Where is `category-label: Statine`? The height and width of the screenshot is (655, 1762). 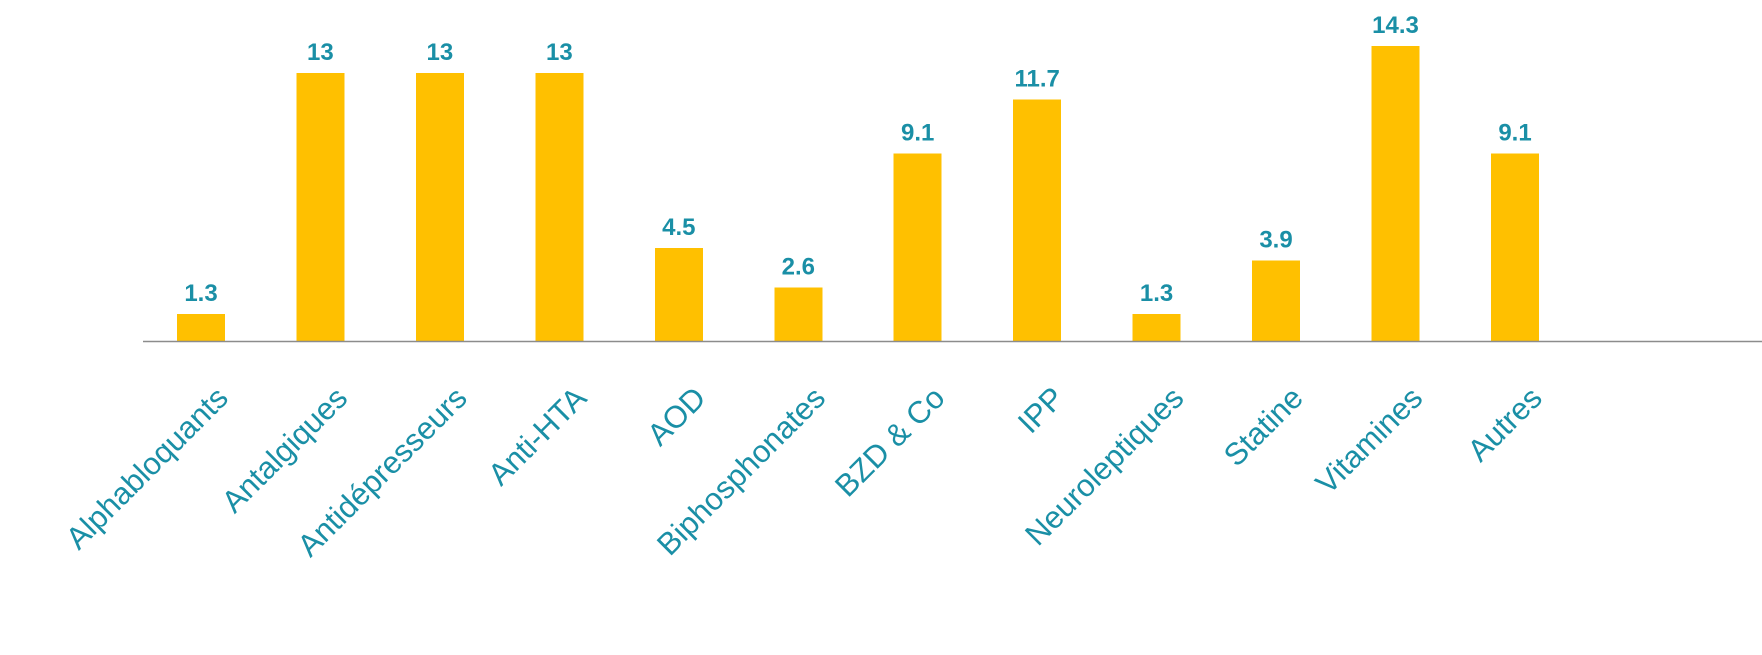 category-label: Statine is located at coordinates (1263, 426).